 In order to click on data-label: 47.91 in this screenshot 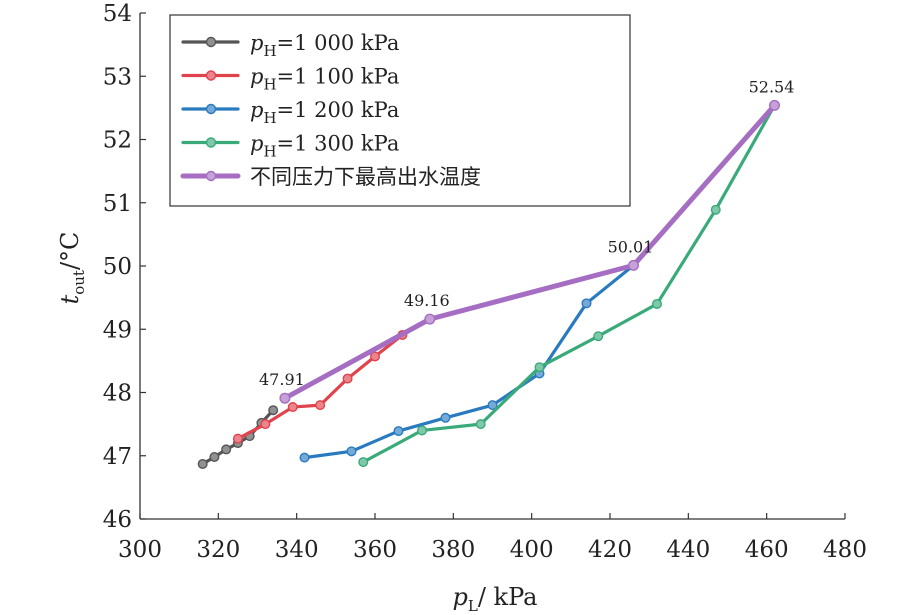, I will do `click(282, 379)`.